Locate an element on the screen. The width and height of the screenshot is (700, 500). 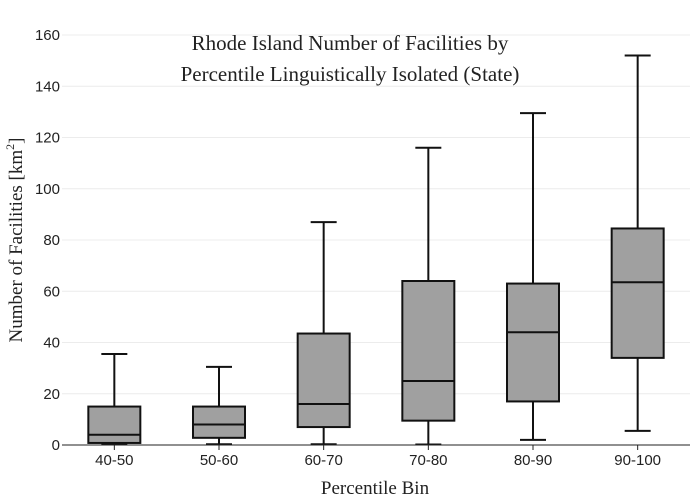
y-tick-labels: 0 20 40 60 80 100 120 140 160 is located at coordinates (47, 240).